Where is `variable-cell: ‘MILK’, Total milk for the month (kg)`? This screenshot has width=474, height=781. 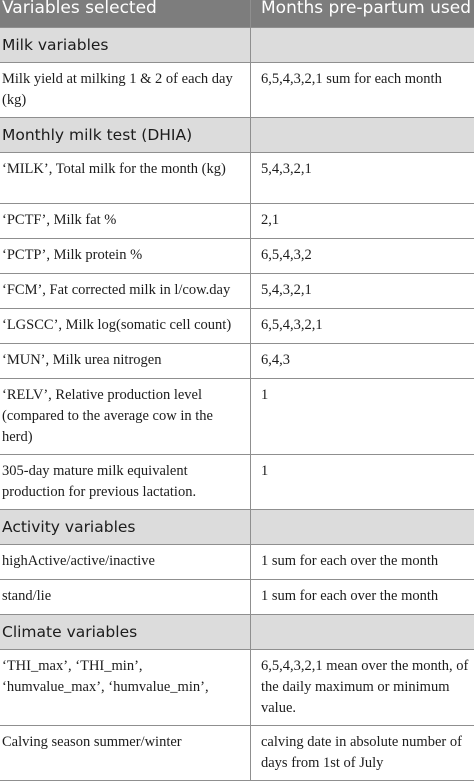 variable-cell: ‘MILK’, Total milk for the month (kg) is located at coordinates (125, 178).